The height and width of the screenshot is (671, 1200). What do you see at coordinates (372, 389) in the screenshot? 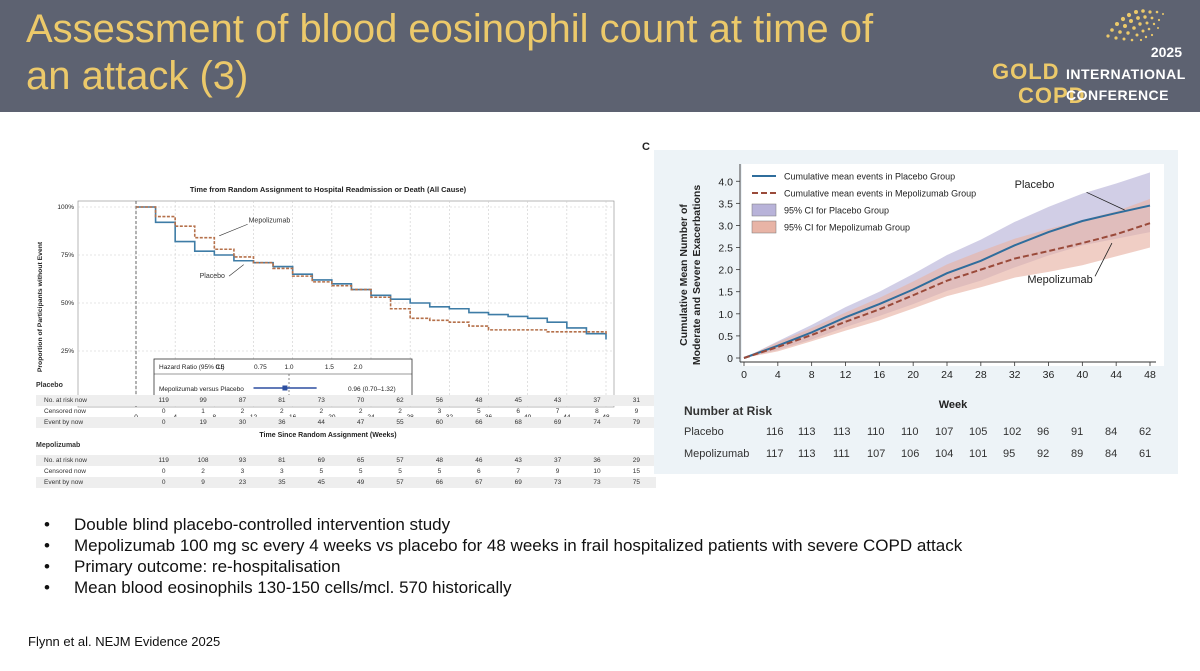
I see `hazard-ratio-value: 0.96 (0.70–1.32)` at bounding box center [372, 389].